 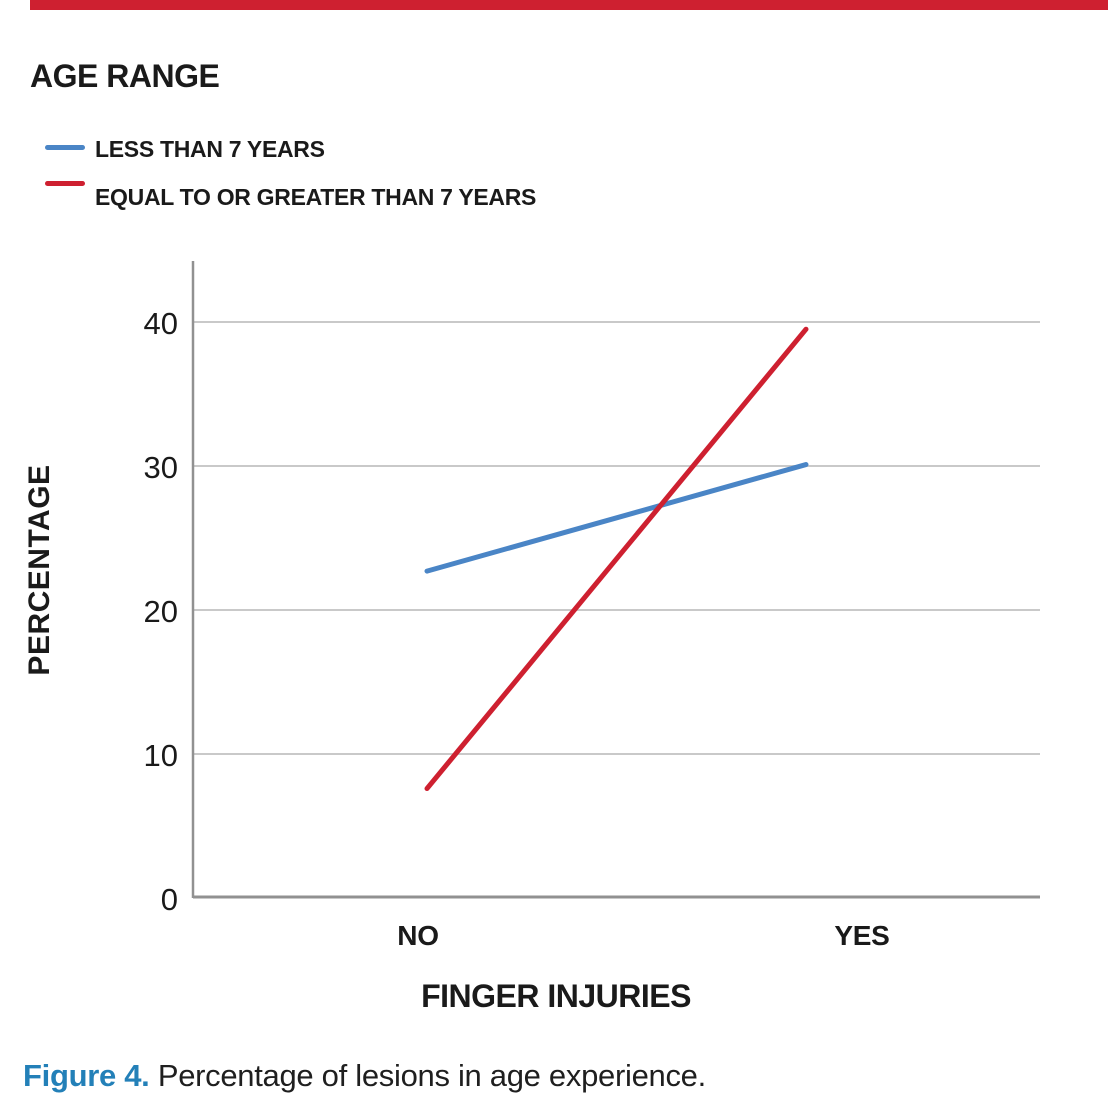 I want to click on x-category-label-no: NO, so click(x=418, y=935).